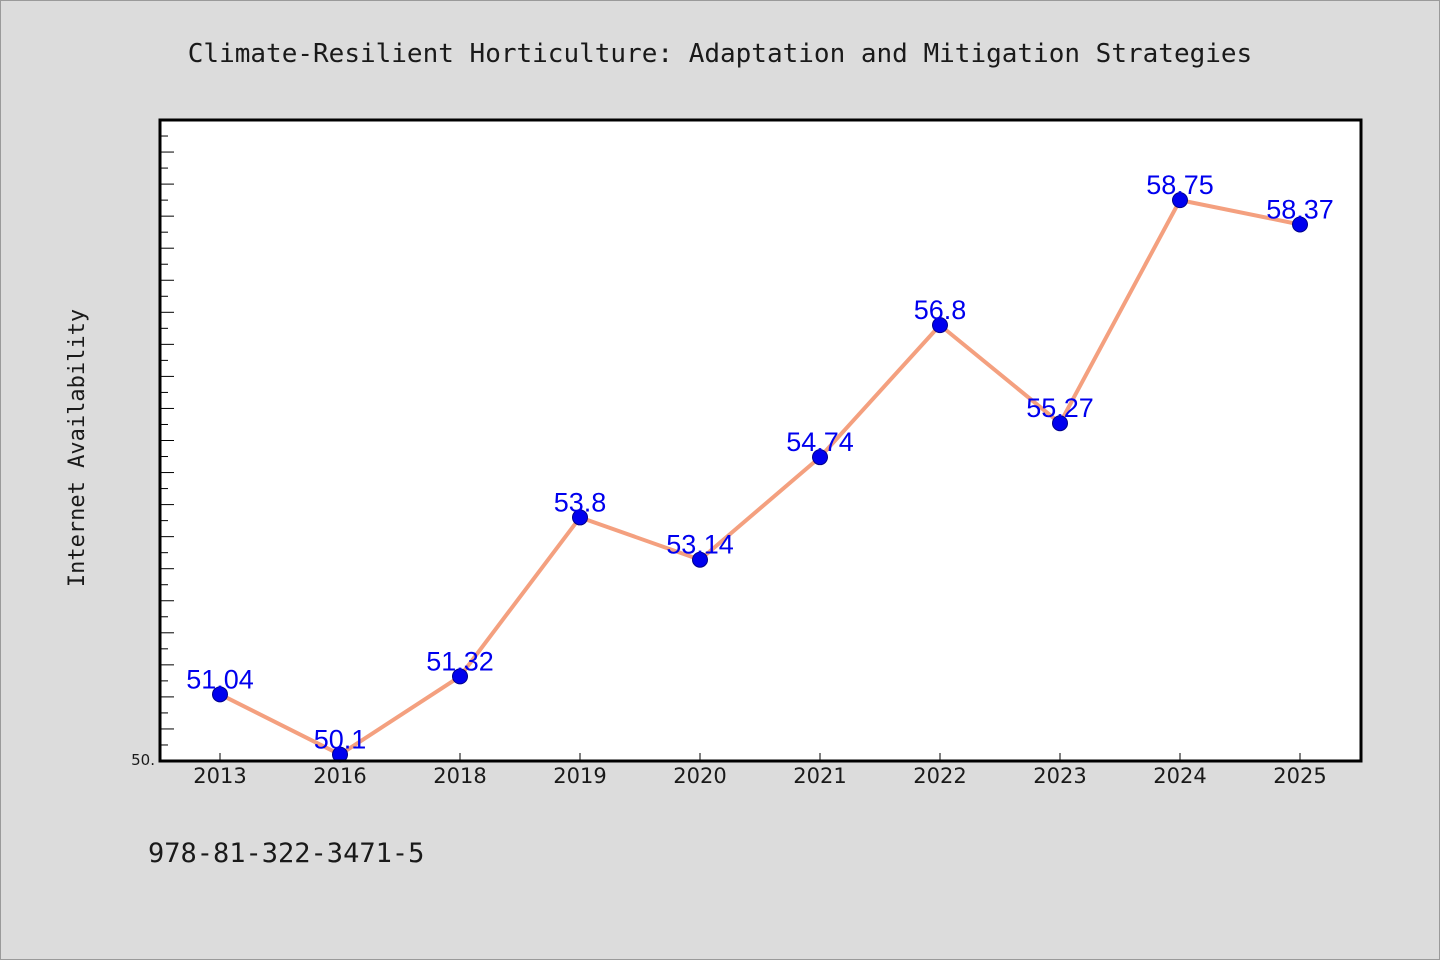  I want to click on data-label: 51.04, so click(220, 679).